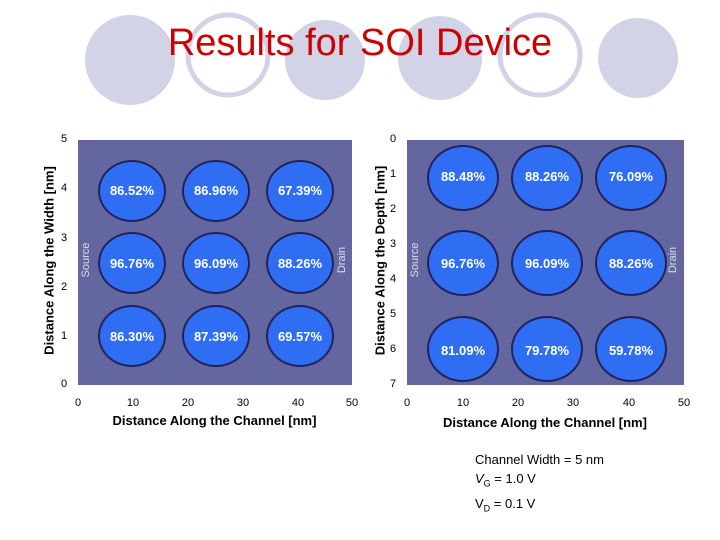 This screenshot has width=720, height=540. I want to click on vd-value: = 0.1 V, so click(513, 503).